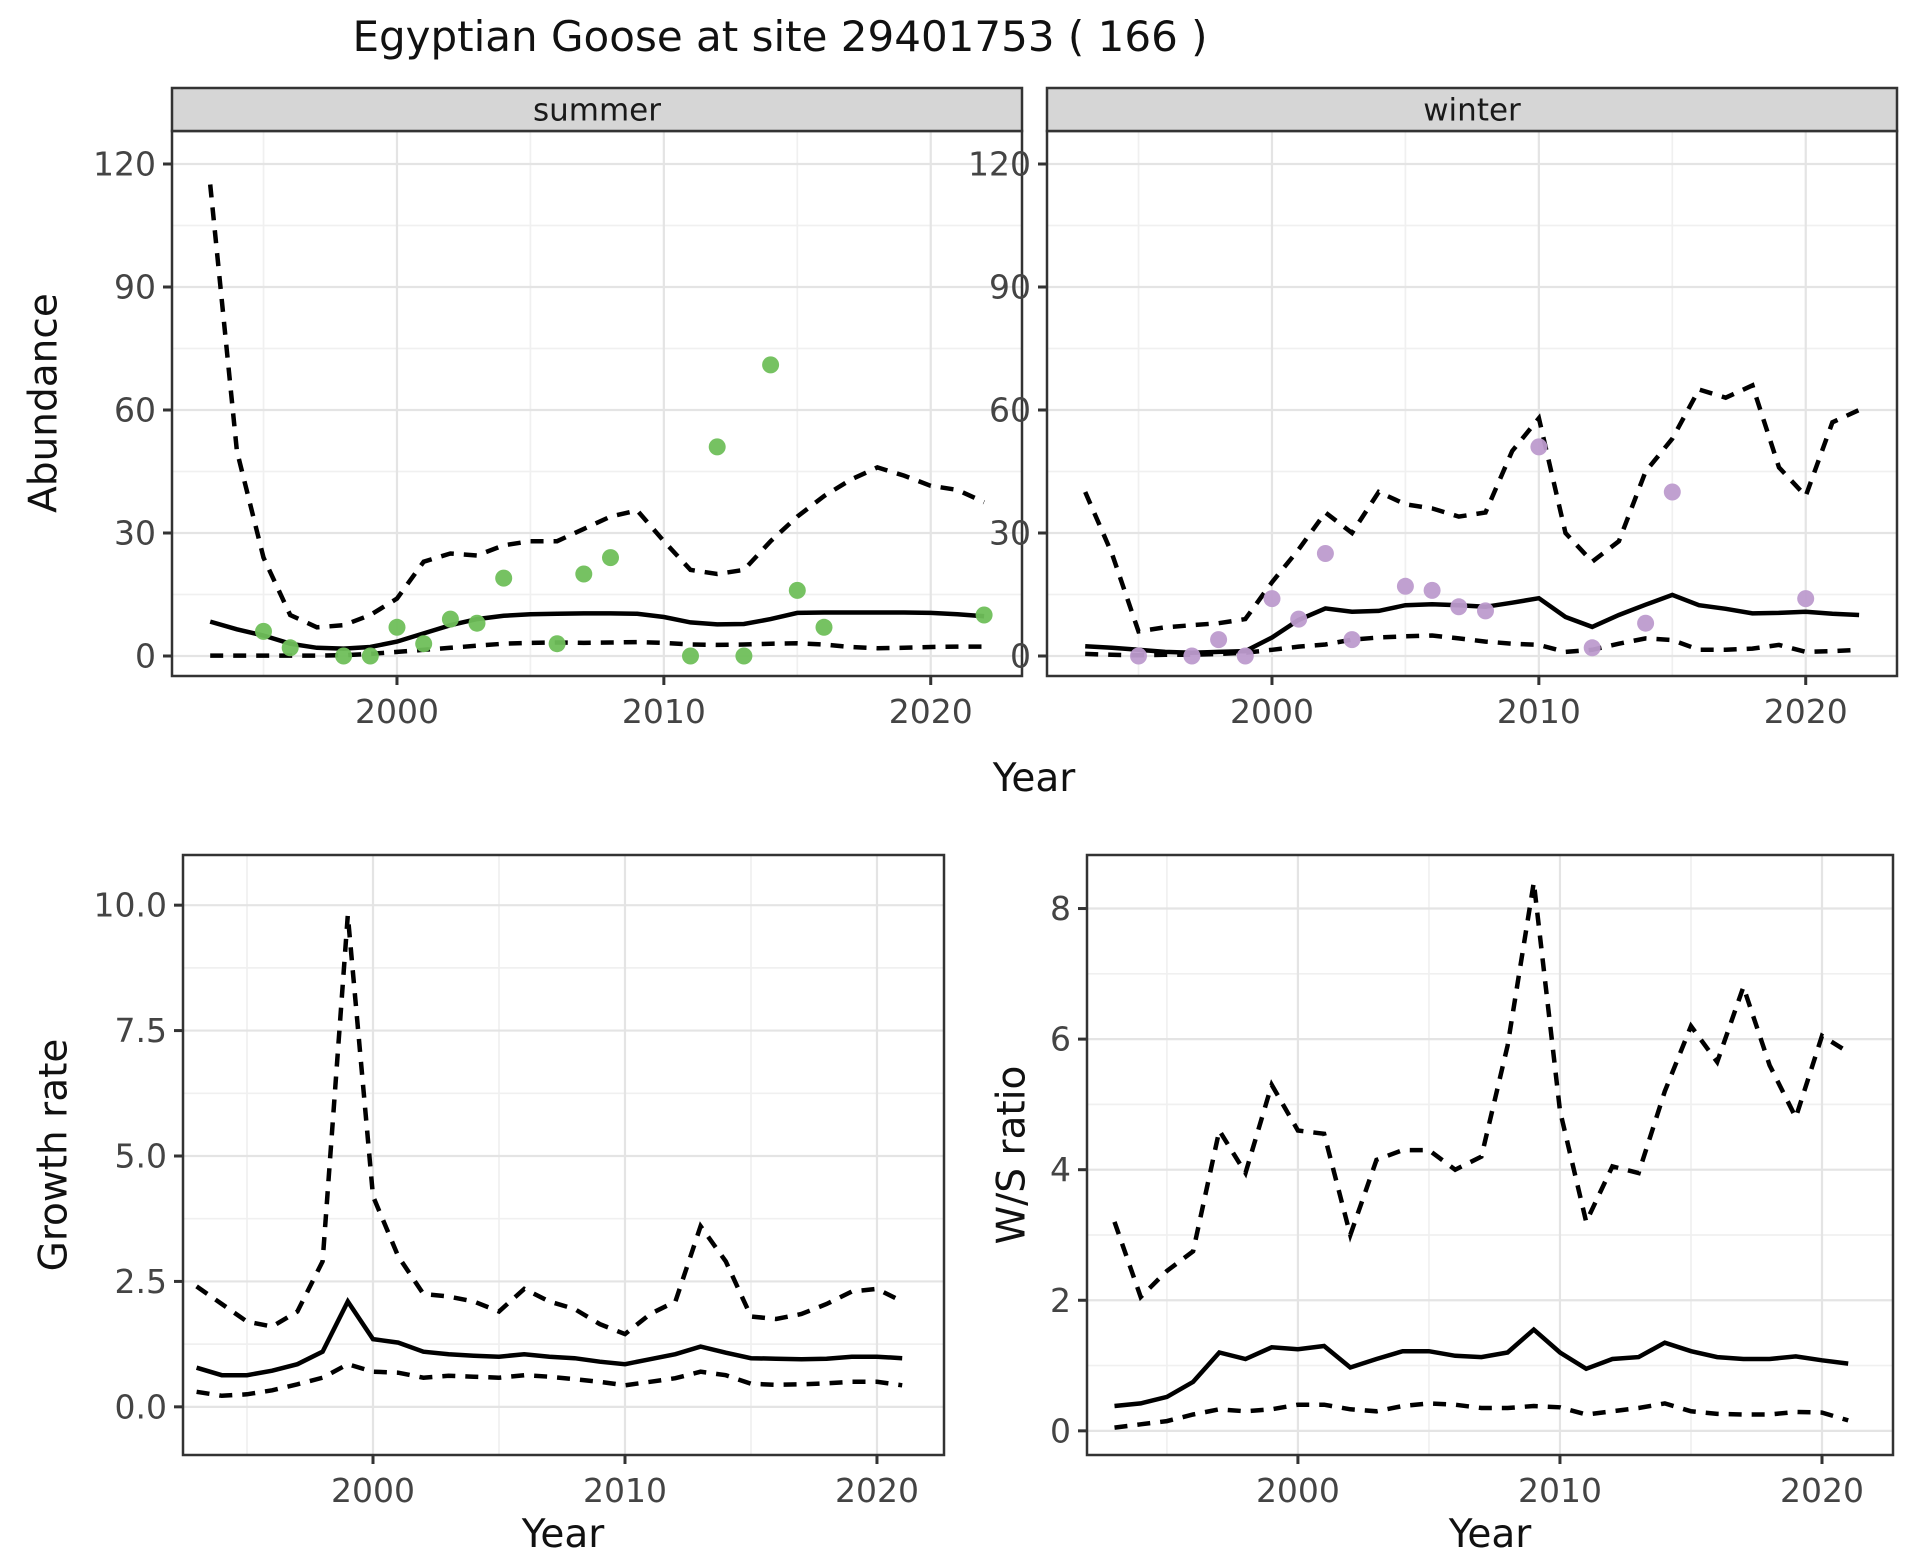 Image resolution: width=1920 pixels, height=1560 pixels. What do you see at coordinates (54, 1155) in the screenshot?
I see `y-axis-title-growth-rate: Growth rate` at bounding box center [54, 1155].